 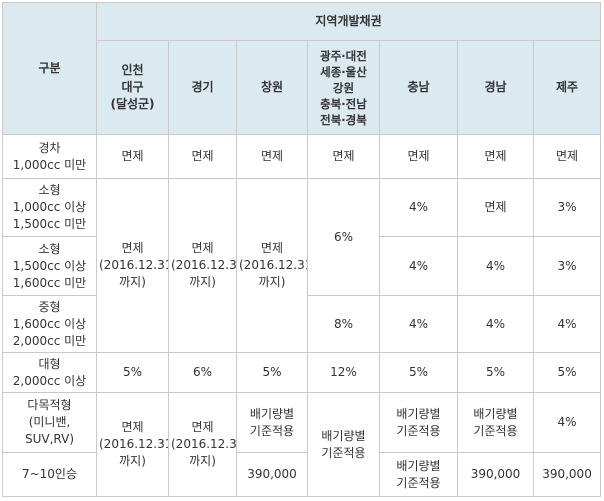 I want to click on header-region-gyeonggi: 경기, so click(x=202, y=87).